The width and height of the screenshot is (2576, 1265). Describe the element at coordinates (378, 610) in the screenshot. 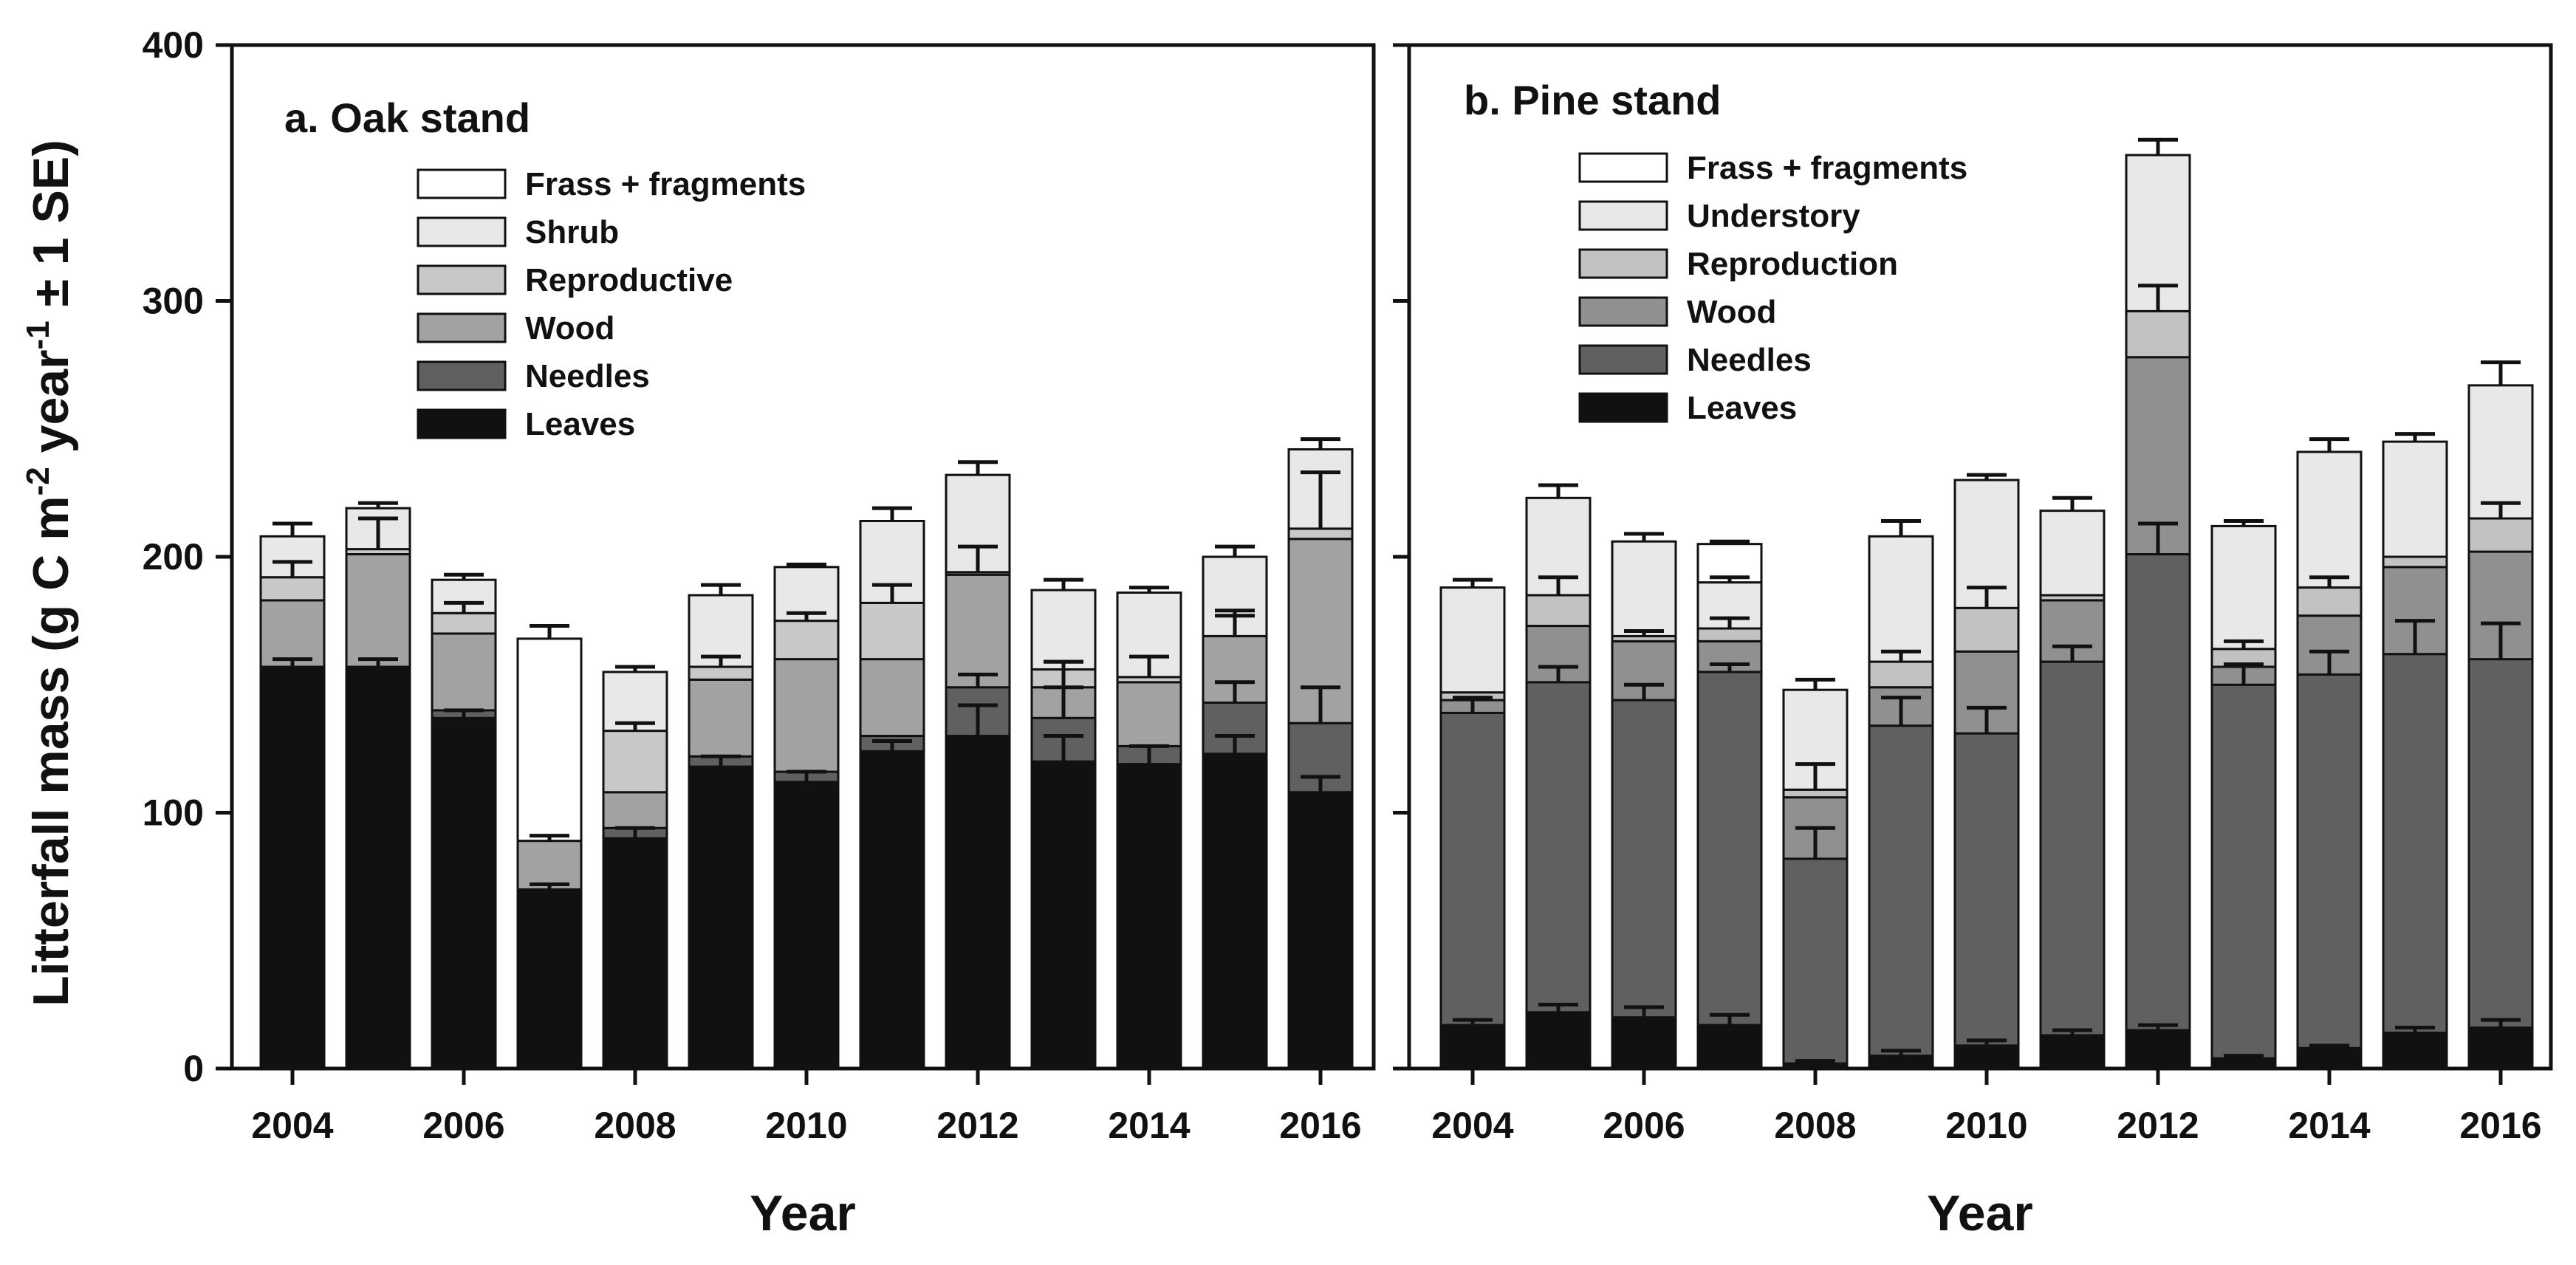

I see `bar-segment-wood-2005` at that location.